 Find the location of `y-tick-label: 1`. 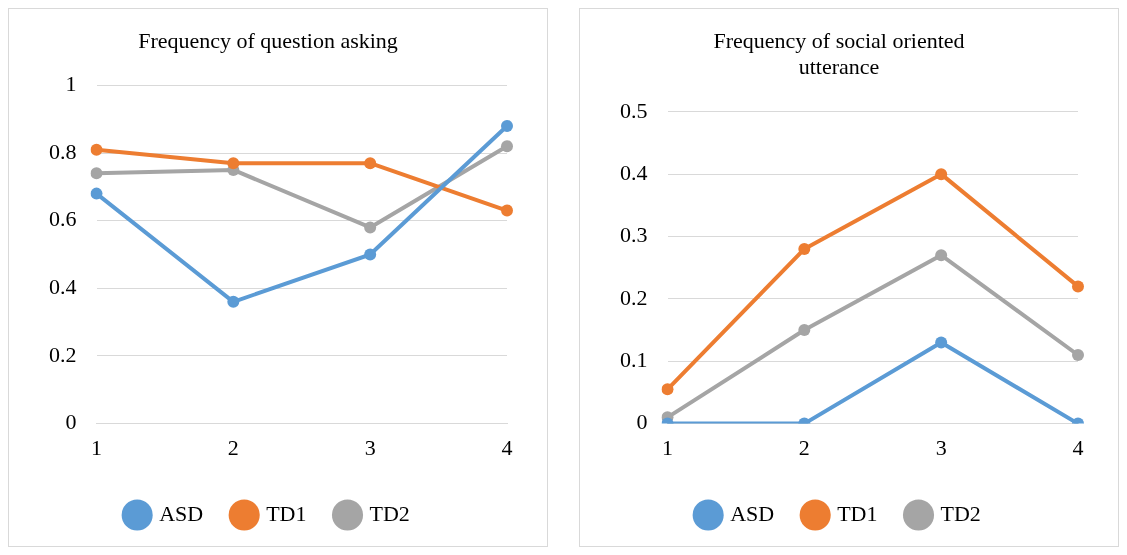

y-tick-label: 1 is located at coordinates (71, 84).